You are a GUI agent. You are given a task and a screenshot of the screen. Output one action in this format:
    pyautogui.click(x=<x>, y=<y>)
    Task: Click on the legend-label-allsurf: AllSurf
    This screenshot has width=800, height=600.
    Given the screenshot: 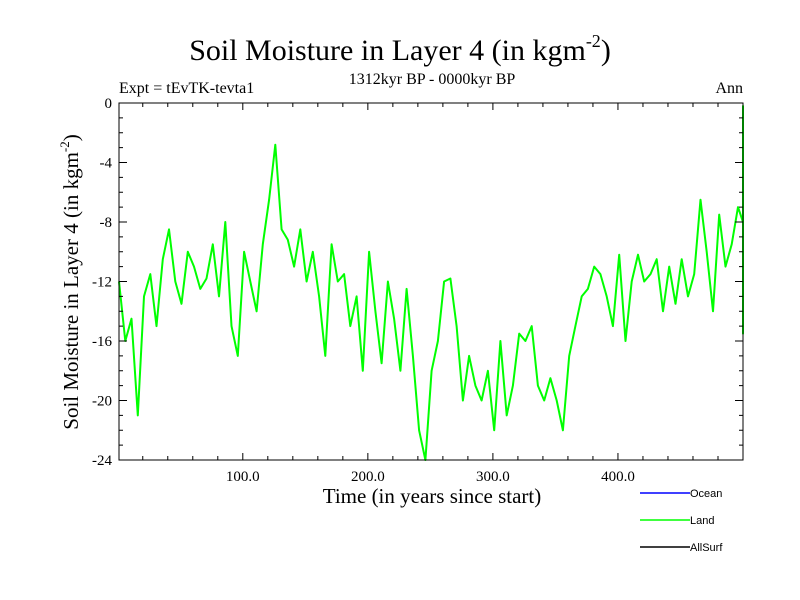 What is the action you would take?
    pyautogui.click(x=706, y=548)
    